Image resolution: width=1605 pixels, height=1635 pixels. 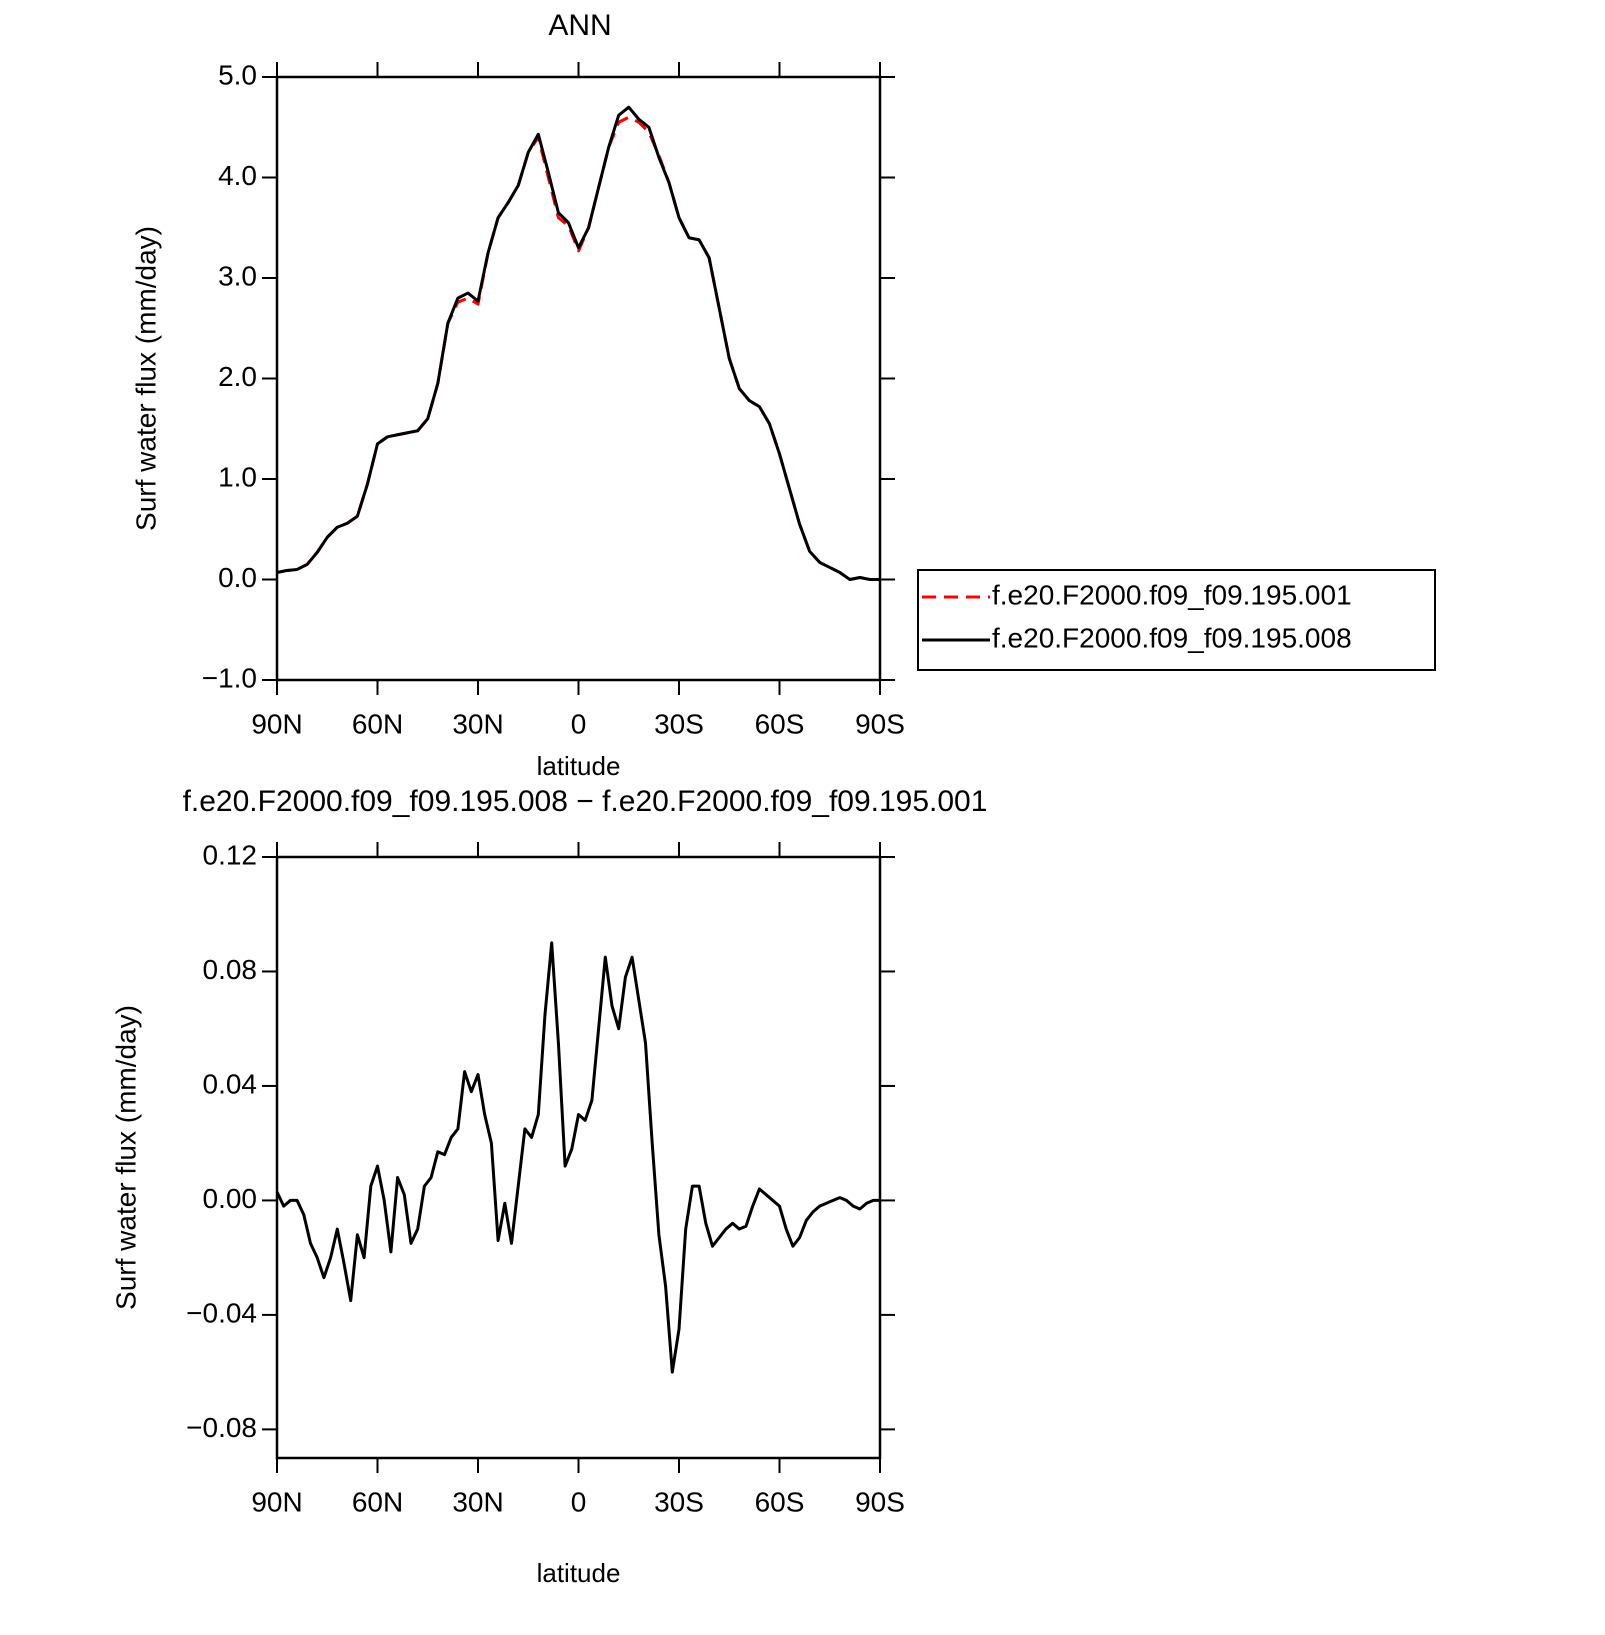 What do you see at coordinates (237, 275) in the screenshot?
I see `y-tick-label: 3.0` at bounding box center [237, 275].